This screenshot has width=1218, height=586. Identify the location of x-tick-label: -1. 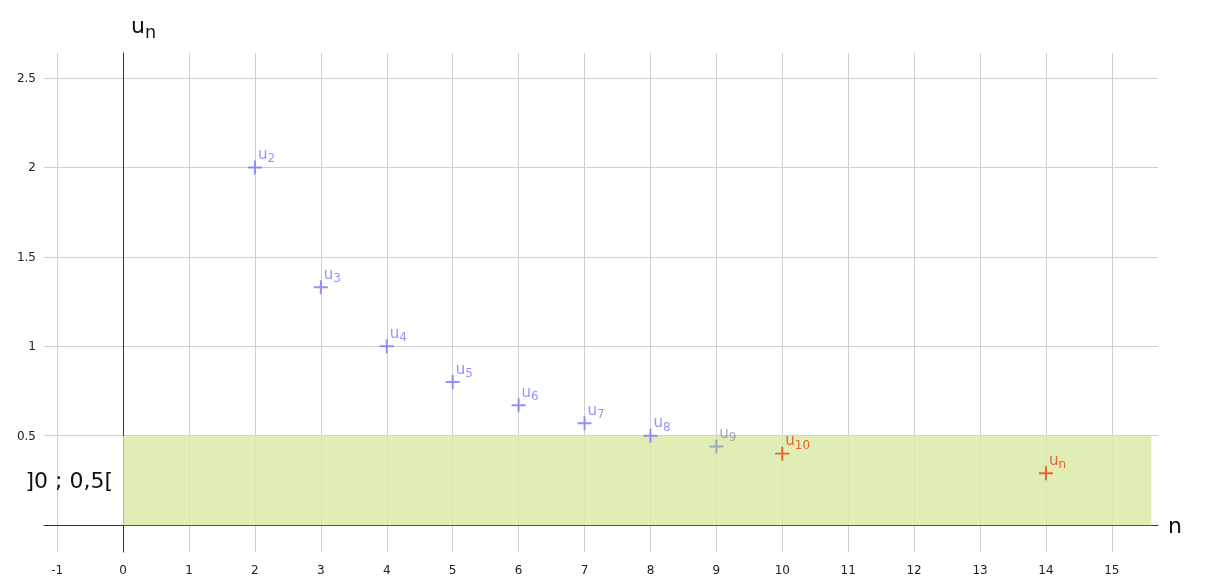
(57, 570).